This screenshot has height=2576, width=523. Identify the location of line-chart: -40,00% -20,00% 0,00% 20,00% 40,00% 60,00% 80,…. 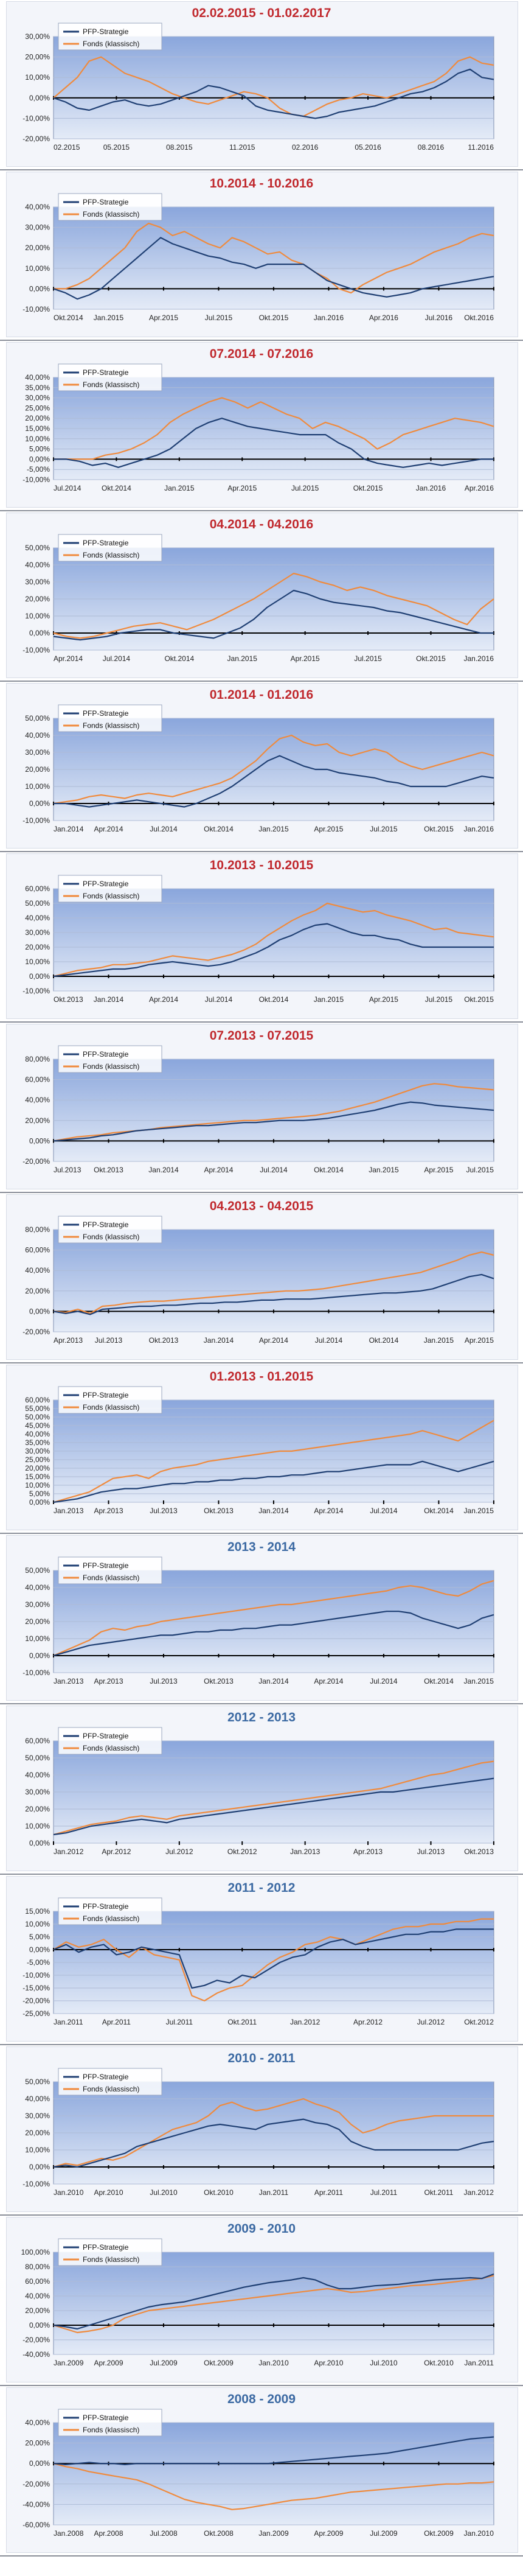
(258, 2302).